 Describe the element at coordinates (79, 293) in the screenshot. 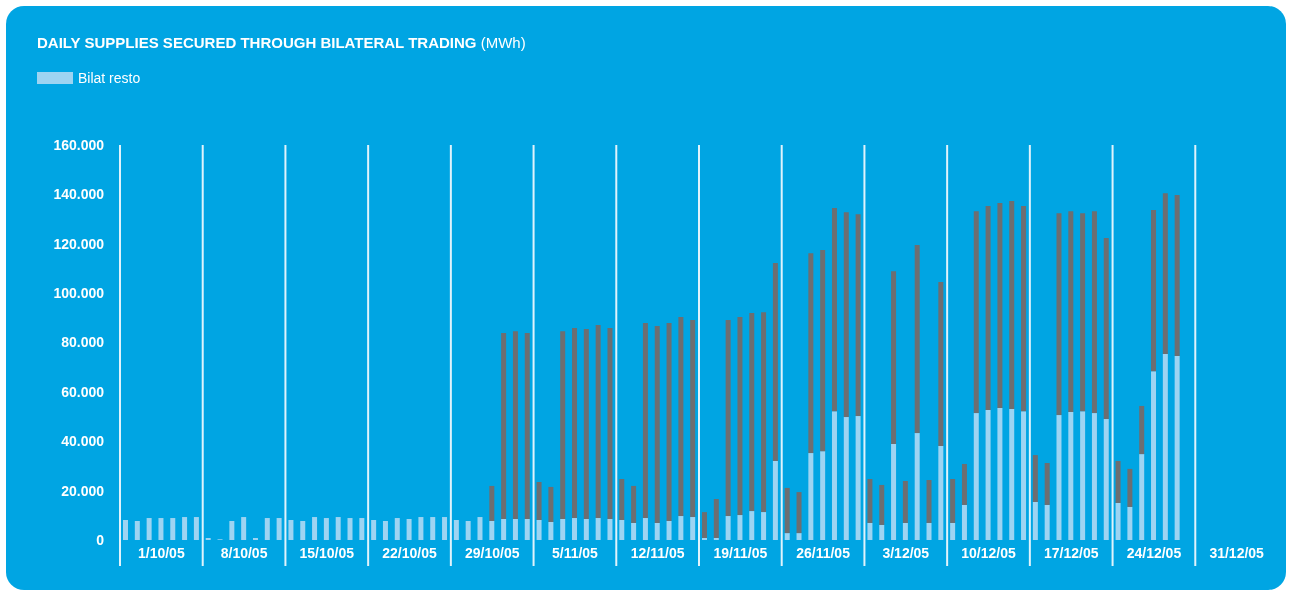

I see `y-tick-label: 100.000` at that location.